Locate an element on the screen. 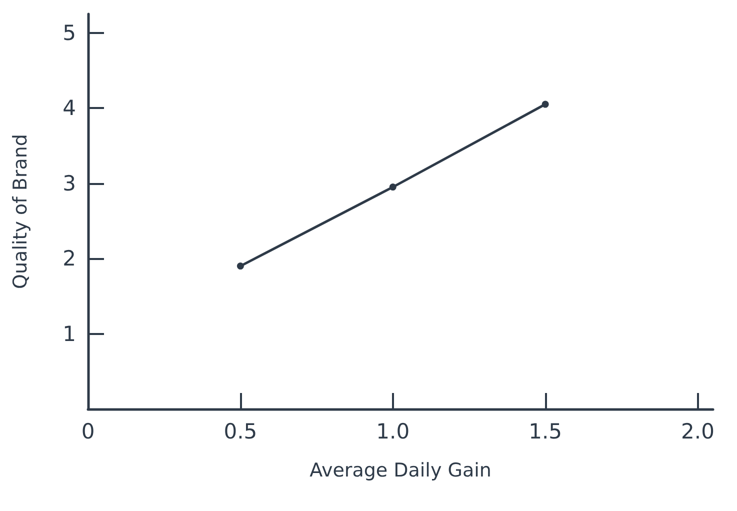 Image resolution: width=737 pixels, height=511 pixels. y-tick-label: 2 is located at coordinates (69, 258).